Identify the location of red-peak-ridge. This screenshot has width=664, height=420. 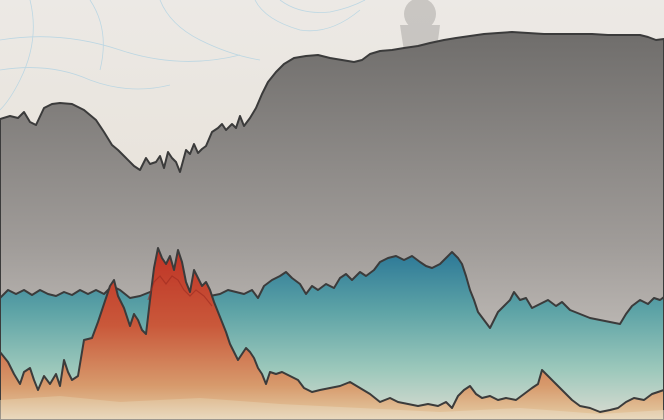
(180, 291).